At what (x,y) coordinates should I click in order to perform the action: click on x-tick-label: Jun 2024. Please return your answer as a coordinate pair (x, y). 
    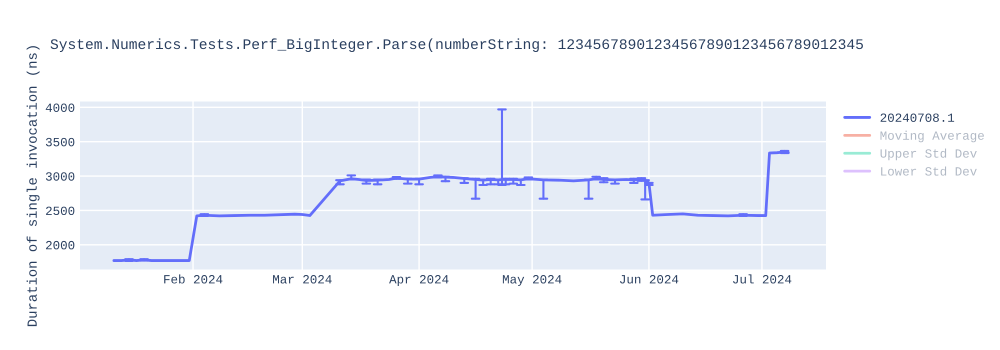
    Looking at the image, I should click on (649, 279).